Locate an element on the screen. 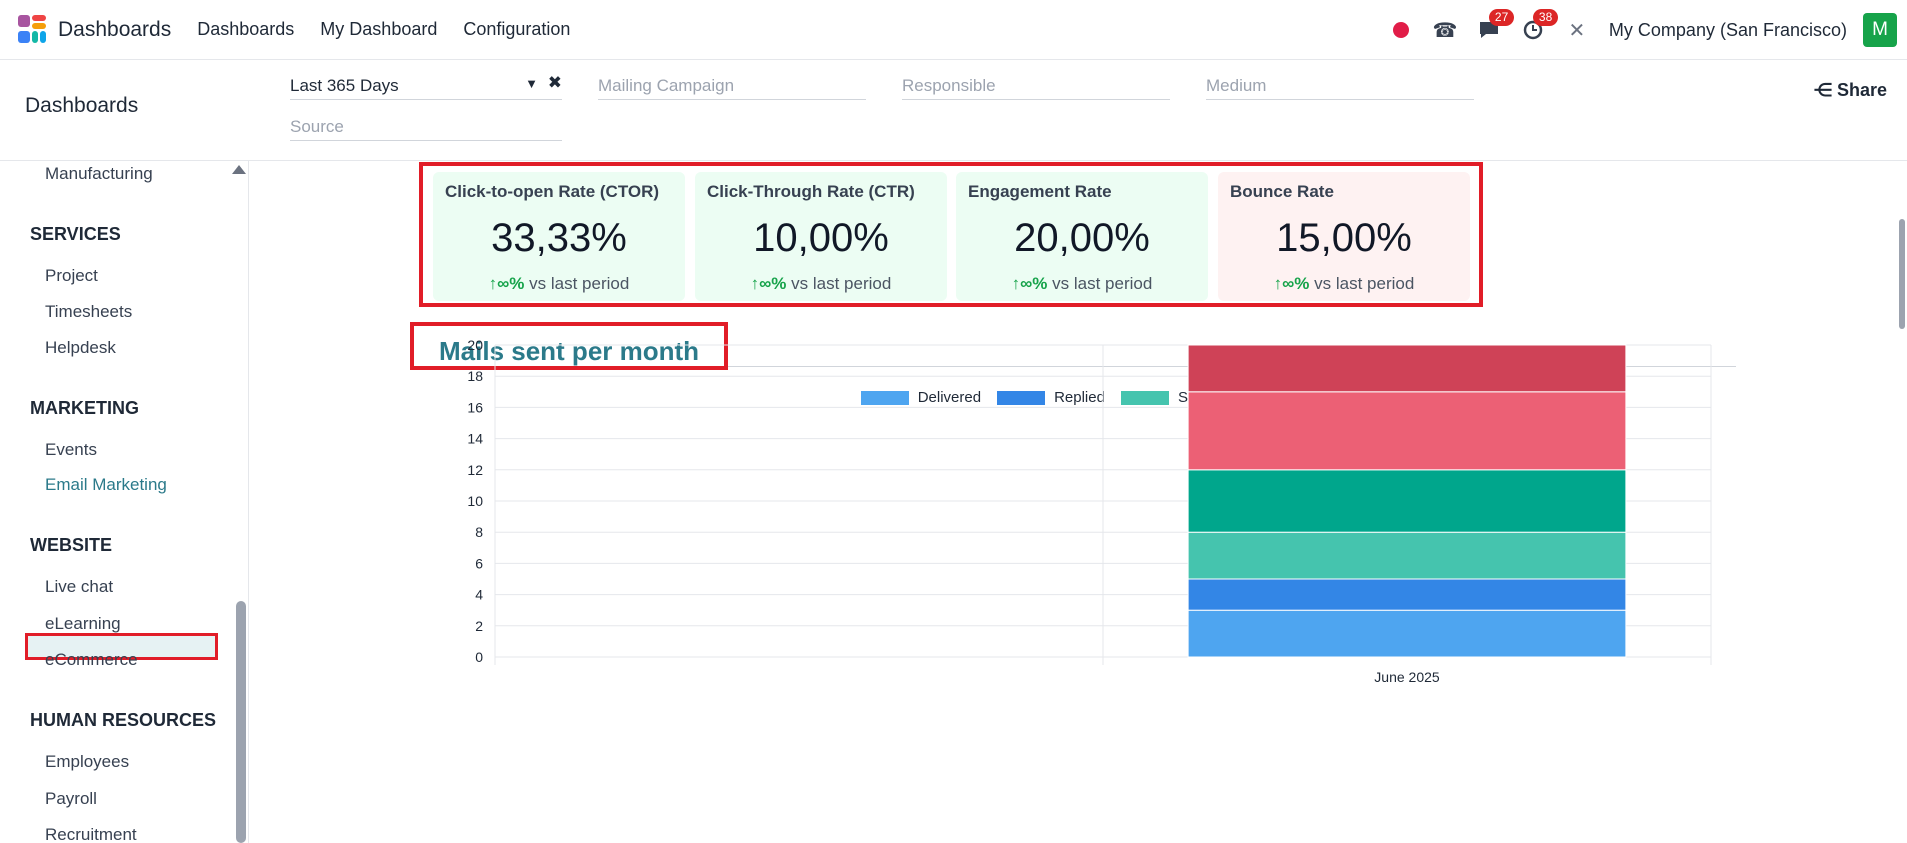  responsible-filter: Responsible is located at coordinates (1036, 85).